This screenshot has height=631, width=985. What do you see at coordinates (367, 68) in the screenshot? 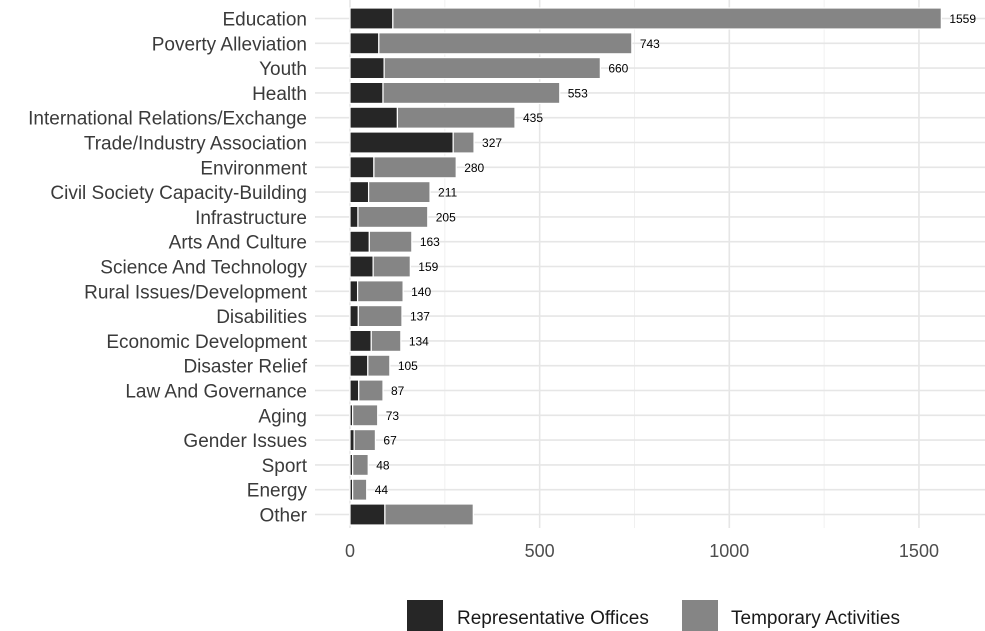
I see `bar-youth-representative-offices` at bounding box center [367, 68].